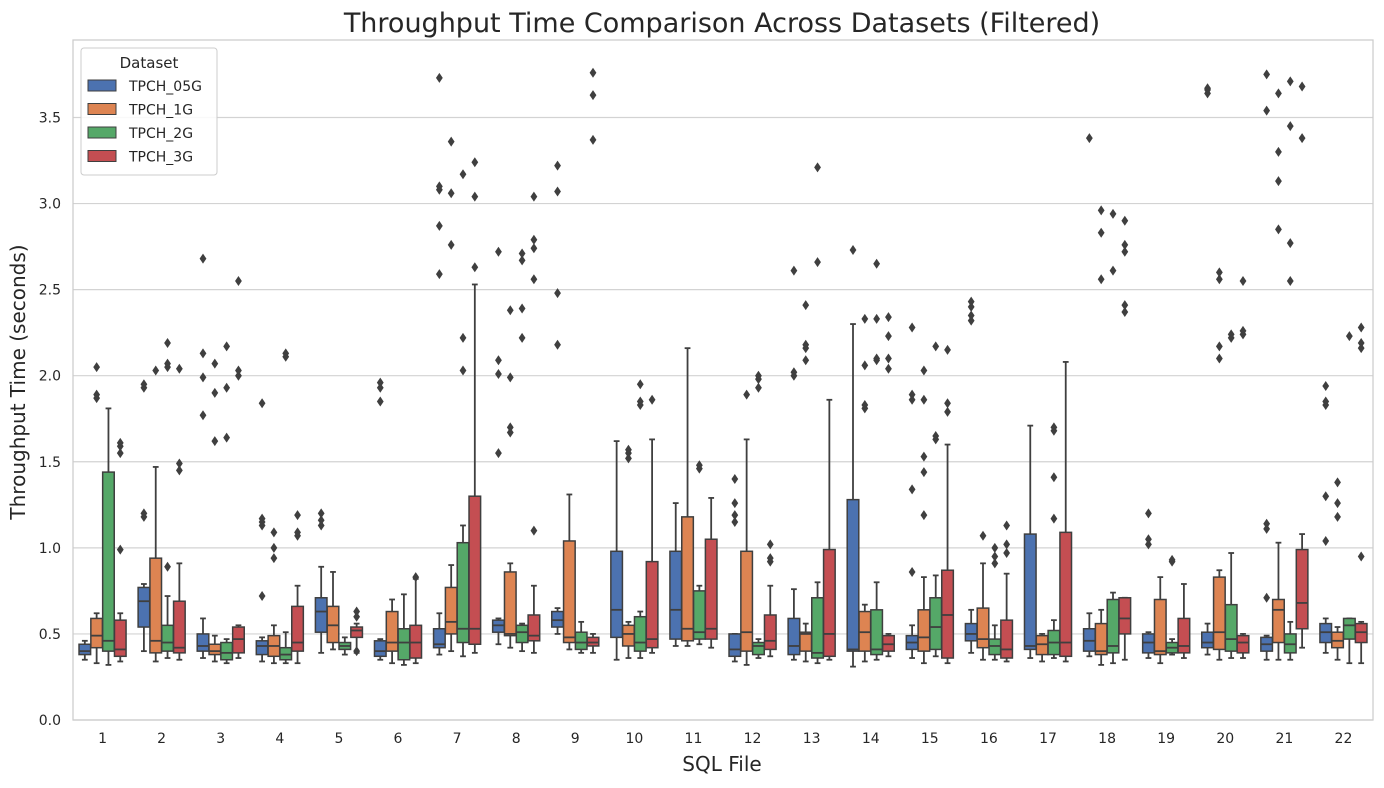  I want to click on x-tick-label: 19, so click(1166, 739).